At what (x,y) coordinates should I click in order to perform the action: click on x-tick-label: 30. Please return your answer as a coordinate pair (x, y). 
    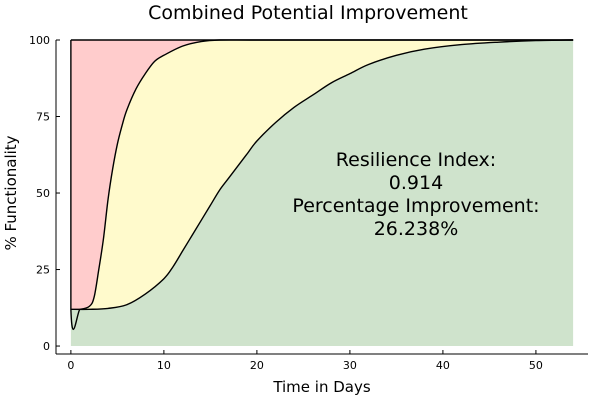
    Looking at the image, I should click on (350, 365).